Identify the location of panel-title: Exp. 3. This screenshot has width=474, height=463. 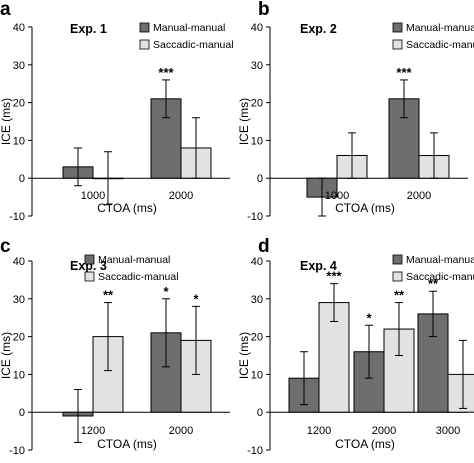
(88, 266).